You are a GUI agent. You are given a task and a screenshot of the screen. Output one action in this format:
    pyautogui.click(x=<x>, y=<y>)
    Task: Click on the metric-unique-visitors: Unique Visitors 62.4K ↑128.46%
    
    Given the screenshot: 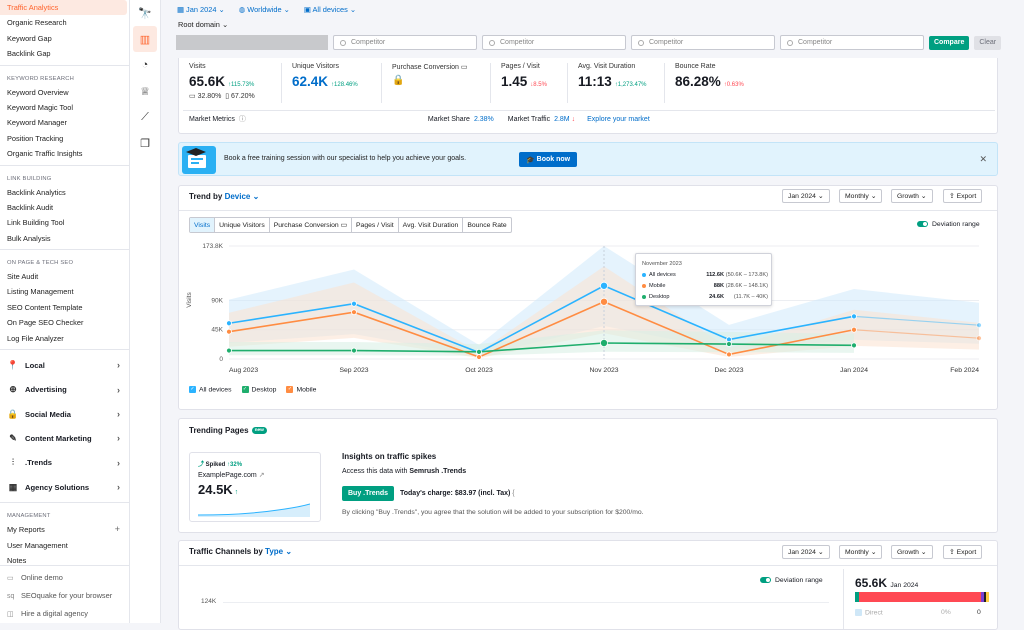 What is the action you would take?
    pyautogui.click(x=325, y=76)
    